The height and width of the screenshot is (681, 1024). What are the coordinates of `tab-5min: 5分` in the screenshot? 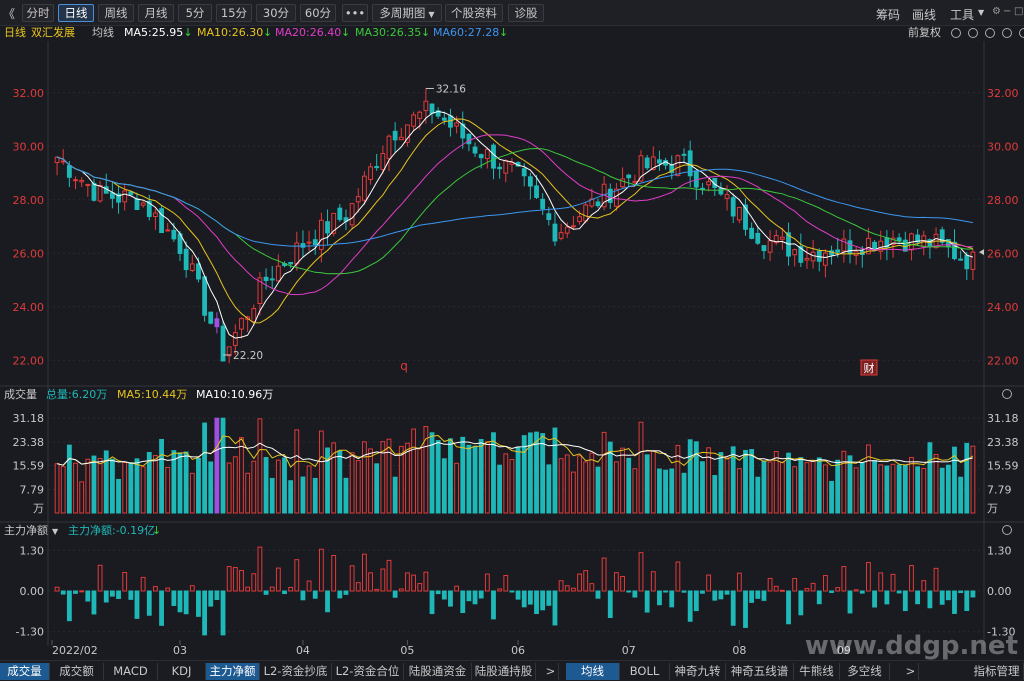 It's located at (195, 13).